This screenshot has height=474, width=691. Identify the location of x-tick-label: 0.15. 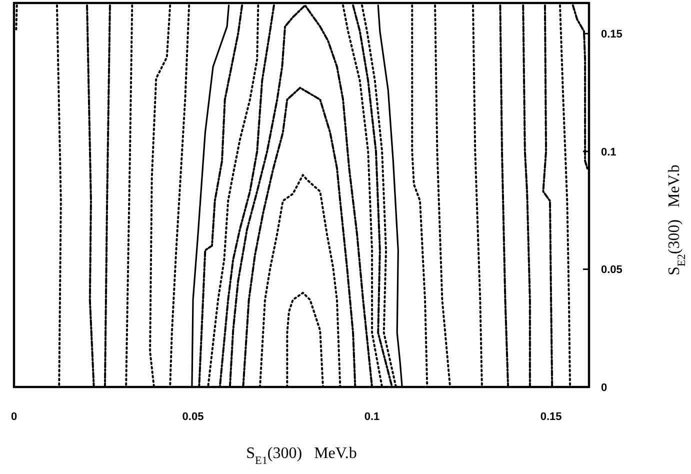
(551, 417).